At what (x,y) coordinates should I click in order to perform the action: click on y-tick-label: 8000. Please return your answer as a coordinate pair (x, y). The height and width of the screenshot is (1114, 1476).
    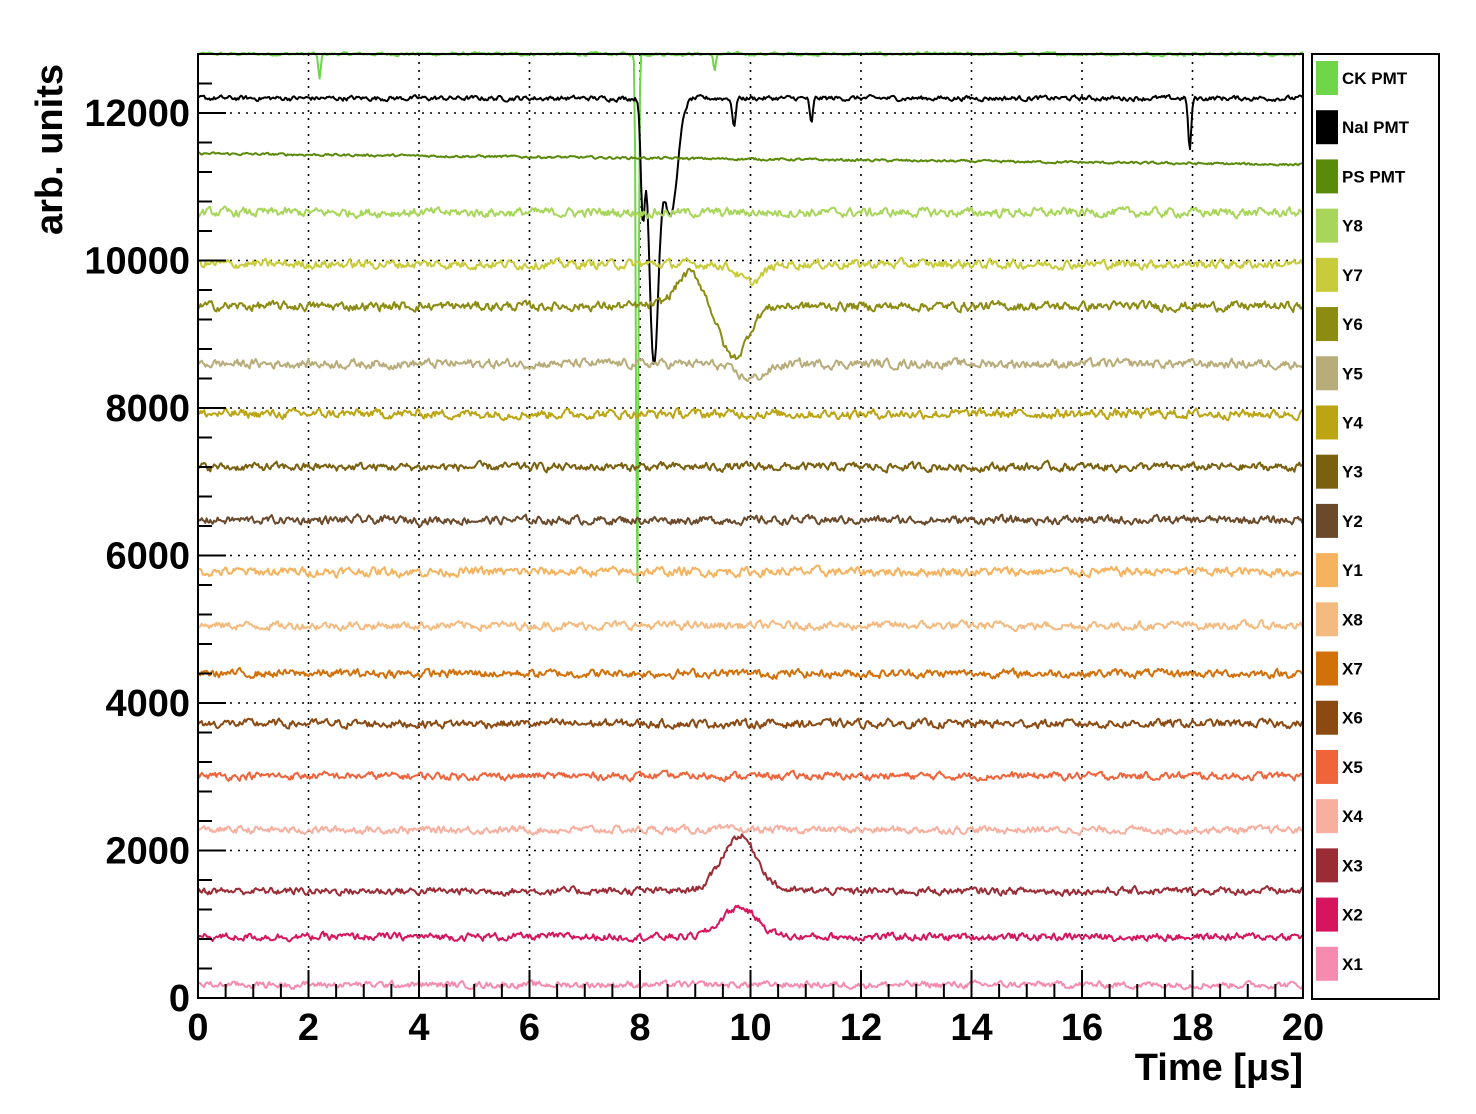
    Looking at the image, I should click on (147, 409).